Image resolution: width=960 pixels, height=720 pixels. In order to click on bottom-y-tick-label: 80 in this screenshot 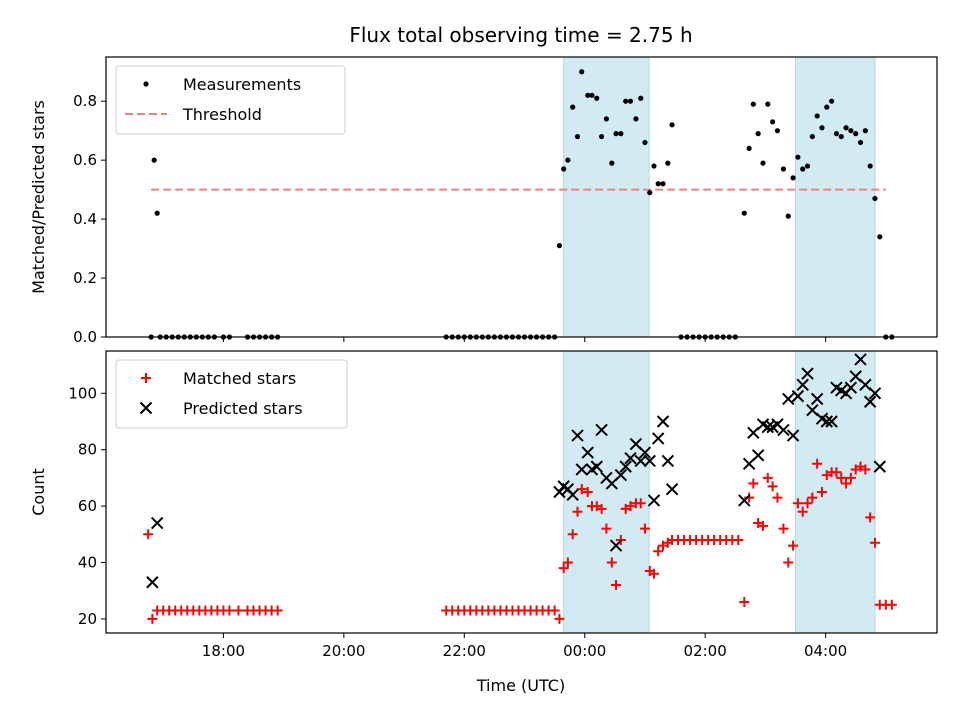, I will do `click(87, 450)`.